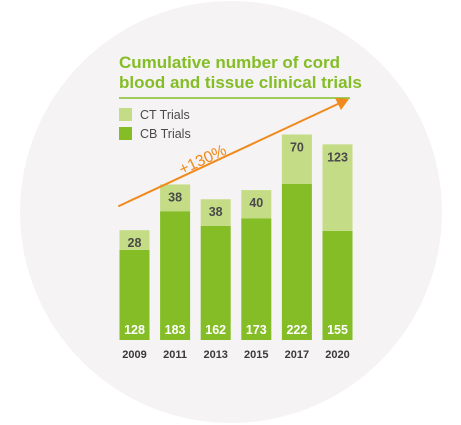  What do you see at coordinates (165, 134) in the screenshot?
I see `legend-label-cb: CB Trials` at bounding box center [165, 134].